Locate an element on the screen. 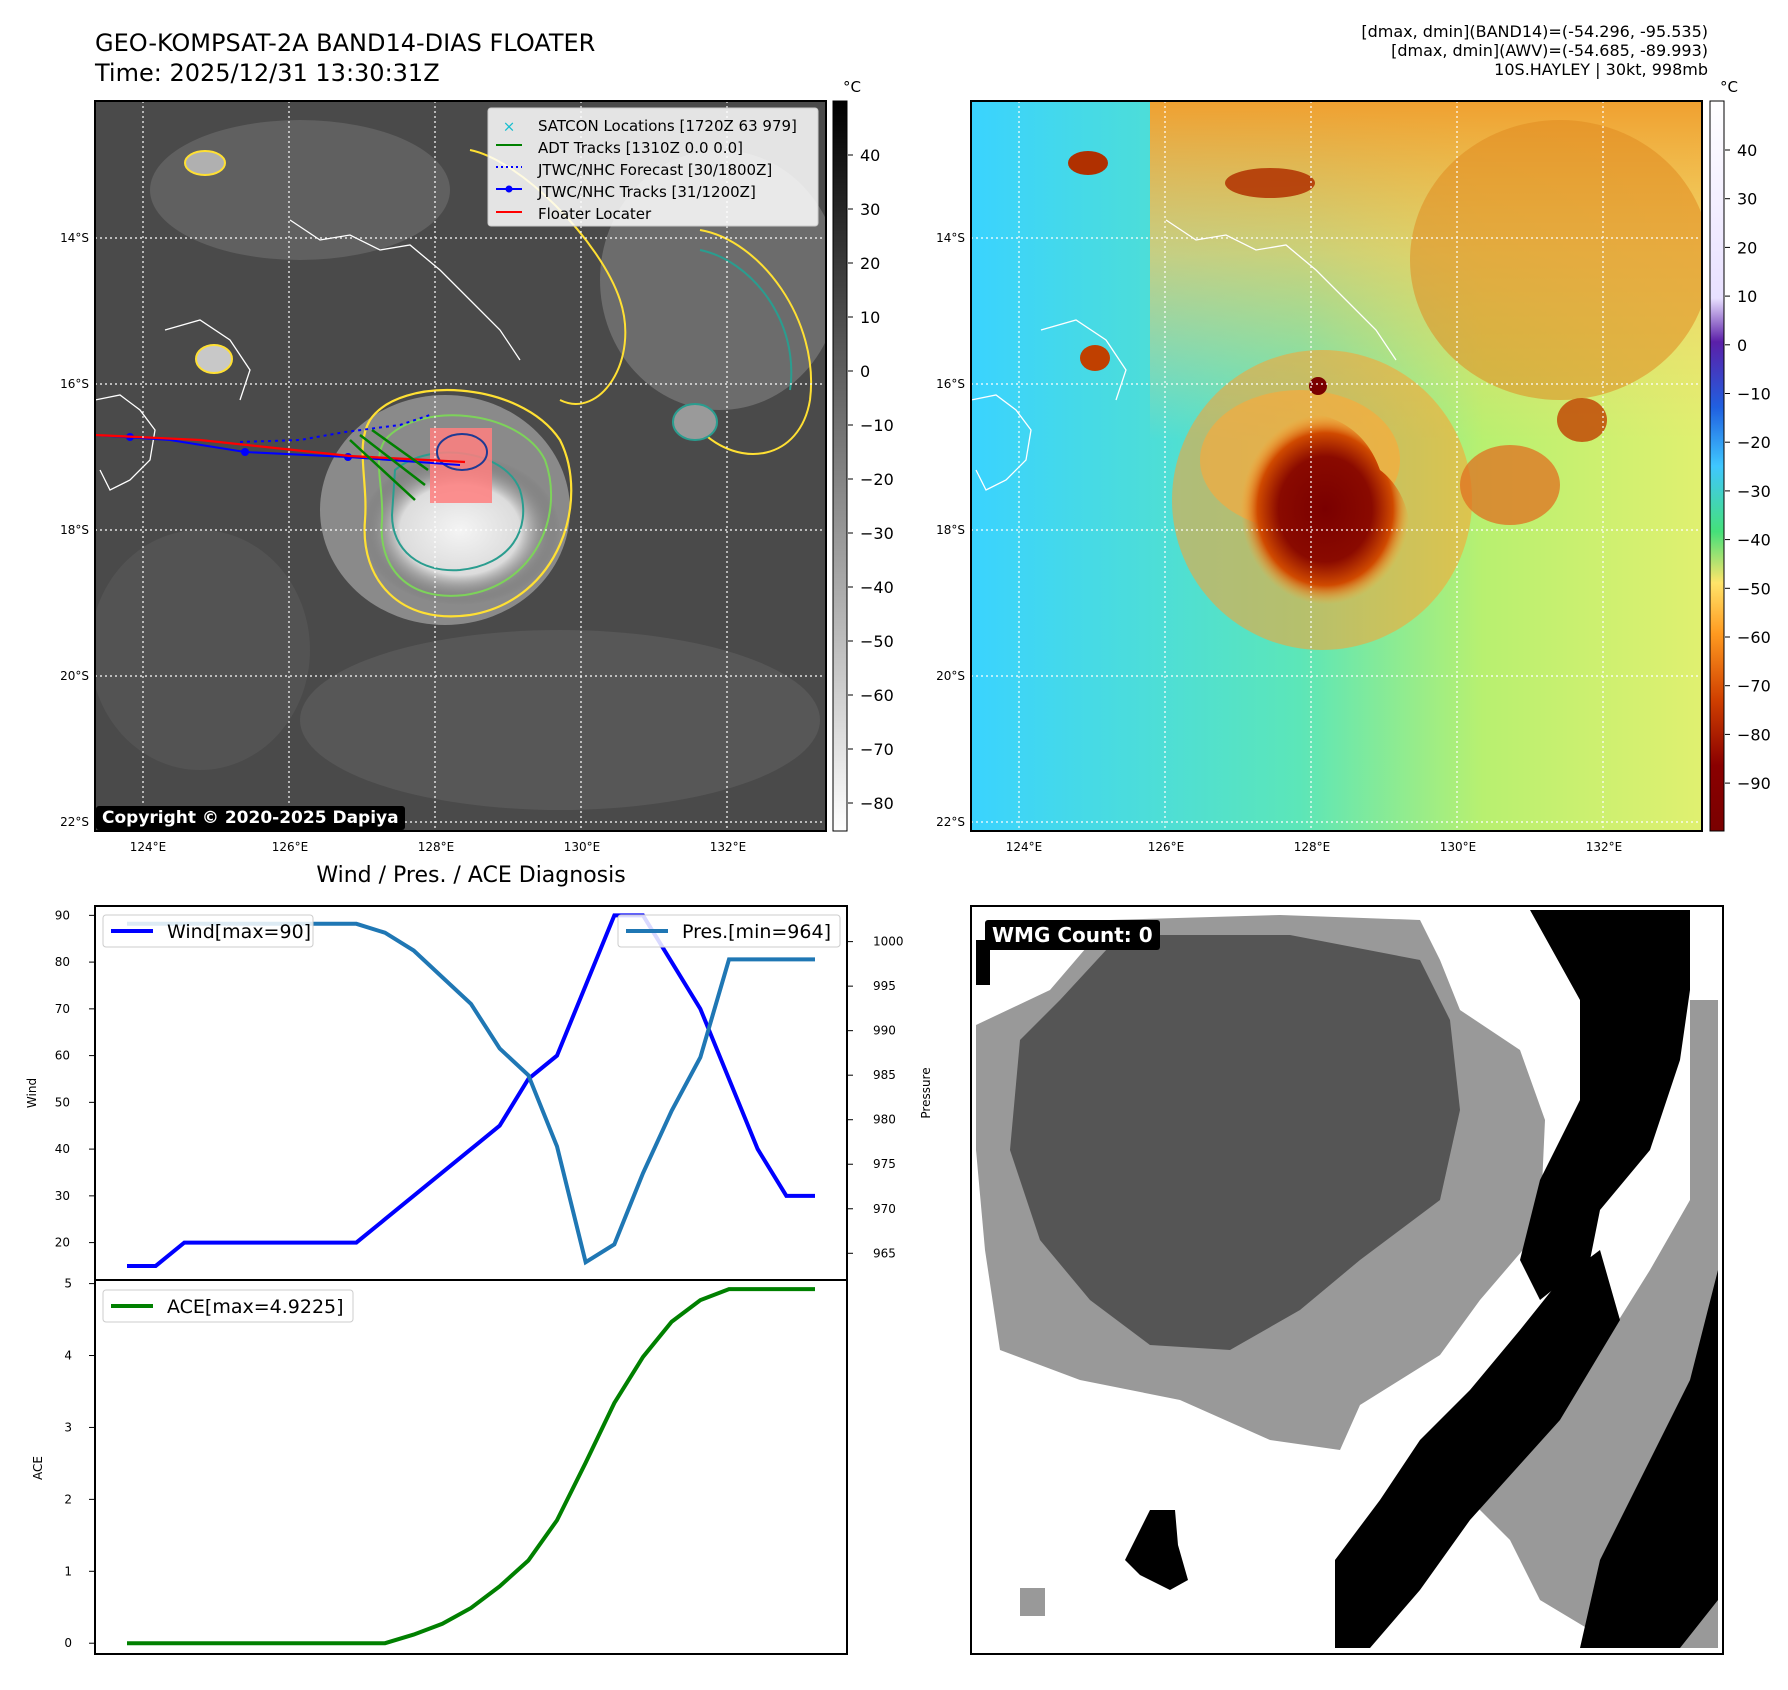  ir-coastline-b is located at coordinates (125, 442).